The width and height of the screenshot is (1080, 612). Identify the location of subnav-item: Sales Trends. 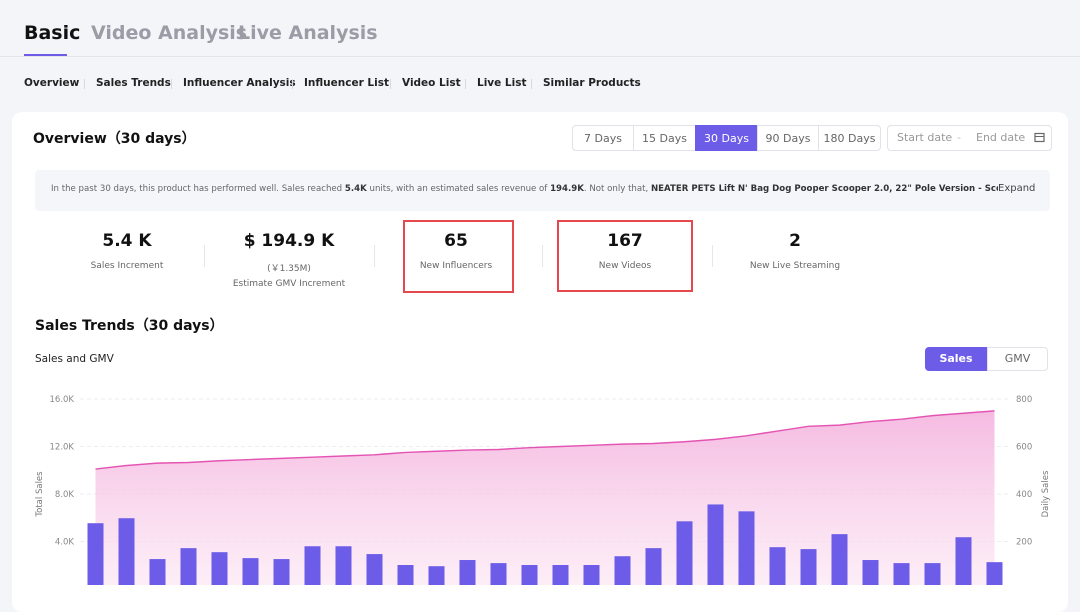
(133, 83).